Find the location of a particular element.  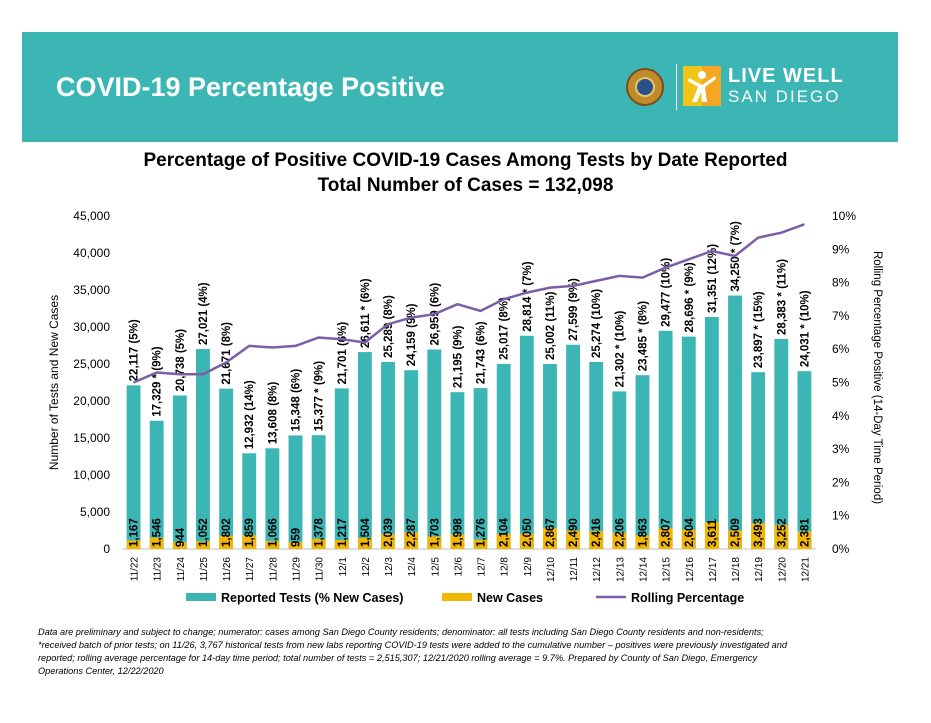

tests-data-label: 27,021 (4%) is located at coordinates (204, 313).